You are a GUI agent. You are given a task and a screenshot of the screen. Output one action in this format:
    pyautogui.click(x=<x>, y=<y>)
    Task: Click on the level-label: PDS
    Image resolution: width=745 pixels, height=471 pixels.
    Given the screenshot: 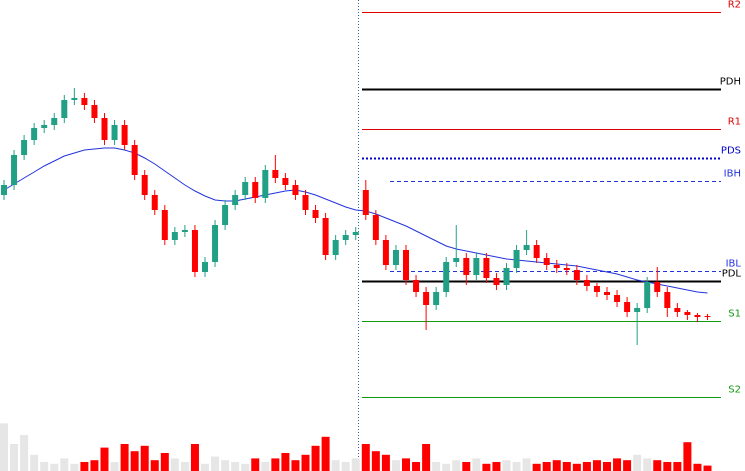 What is the action you would take?
    pyautogui.click(x=731, y=151)
    